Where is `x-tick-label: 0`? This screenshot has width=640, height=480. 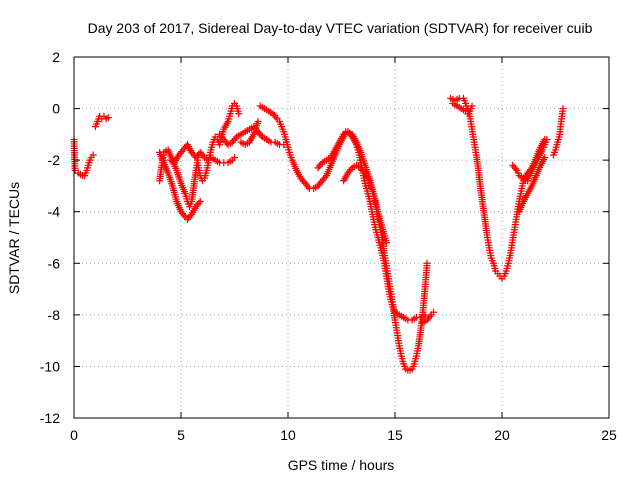
x-tick-label: 0 is located at coordinates (74, 435).